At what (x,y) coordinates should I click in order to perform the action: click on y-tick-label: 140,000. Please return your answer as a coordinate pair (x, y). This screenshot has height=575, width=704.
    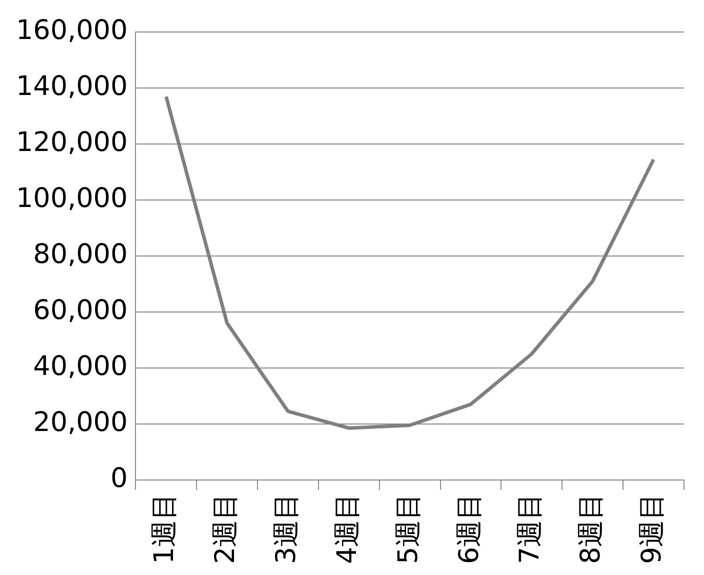
    Looking at the image, I should click on (72, 86).